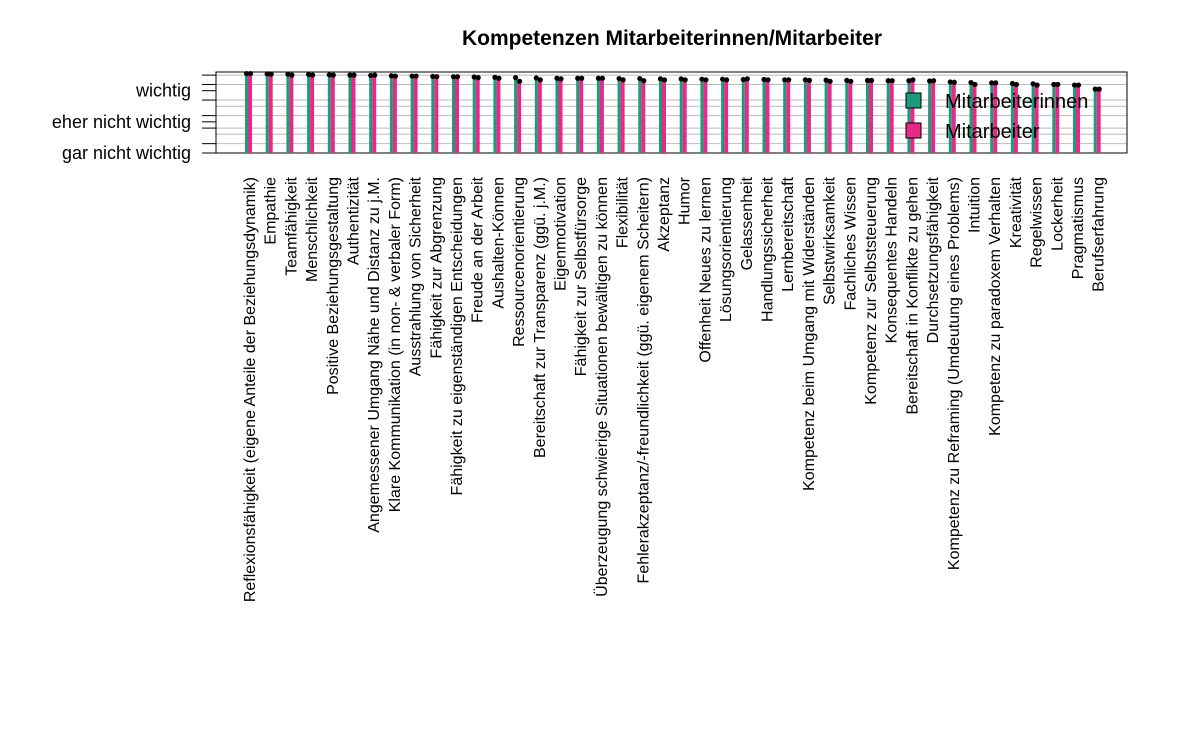 Image resolution: width=1200 pixels, height=730 pixels. I want to click on legend-label: Mitarbeiter, so click(992, 132).